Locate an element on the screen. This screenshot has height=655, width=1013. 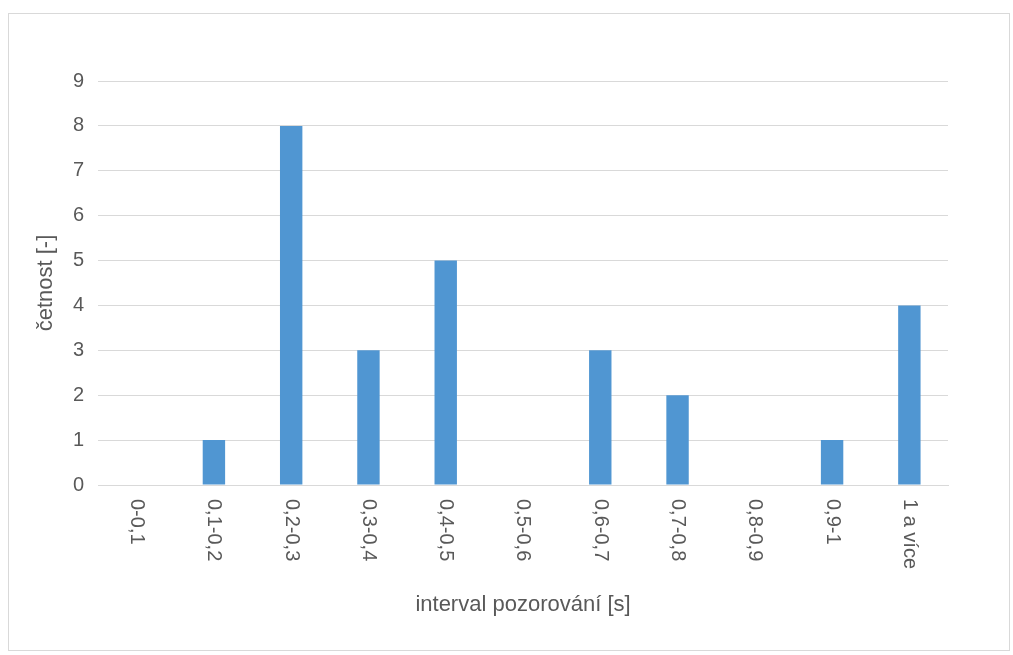
y-tick-label: 4 is located at coordinates (78, 303).